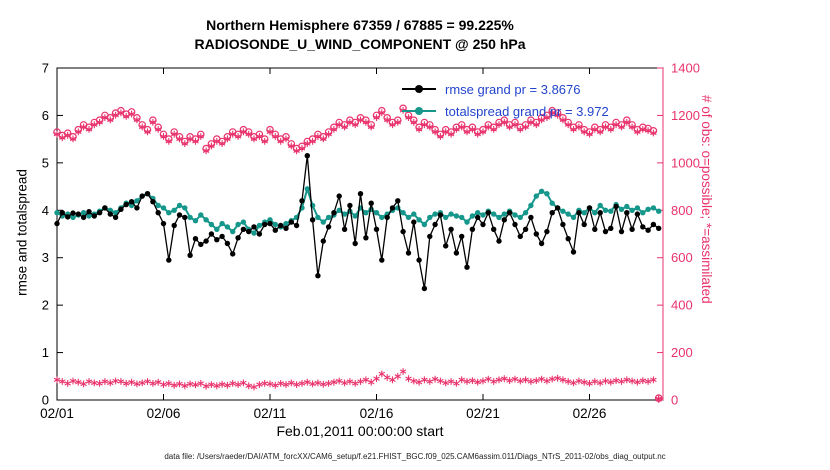 The width and height of the screenshot is (830, 470). Describe the element at coordinates (505, 89) in the screenshot. I see `legend-item-rmse: rmse grand pr = 3.8676` at that location.